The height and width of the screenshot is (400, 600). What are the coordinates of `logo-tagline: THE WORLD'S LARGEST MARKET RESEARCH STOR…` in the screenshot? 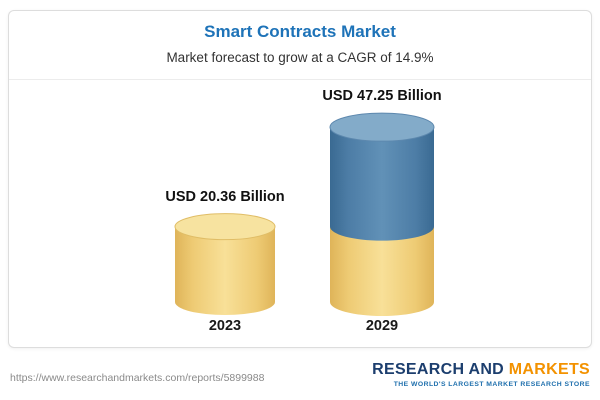 It's located at (491, 384).